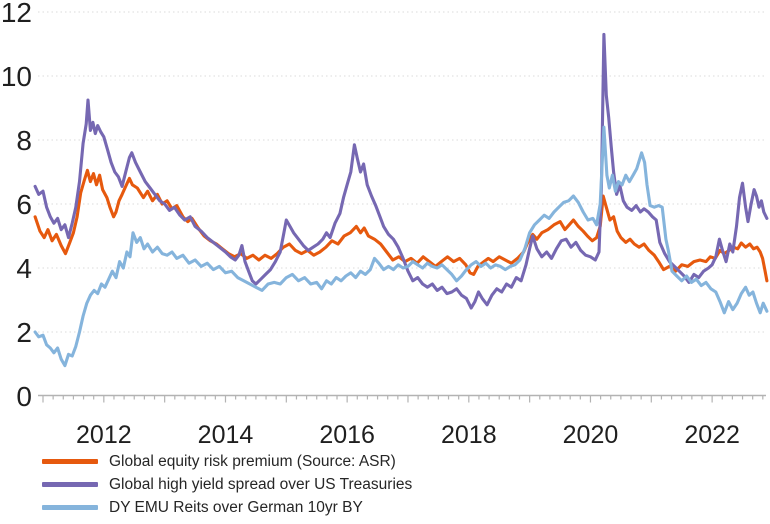 Image resolution: width=770 pixels, height=524 pixels. I want to click on x-axis-label-2020: 2020, so click(591, 435).